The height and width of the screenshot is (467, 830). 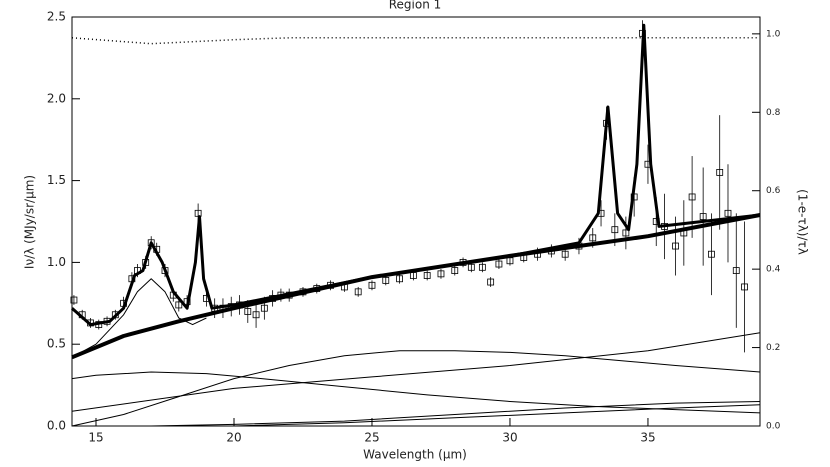 What do you see at coordinates (773, 348) in the screenshot?
I see `y2-tick-label: 0.2` at bounding box center [773, 348].